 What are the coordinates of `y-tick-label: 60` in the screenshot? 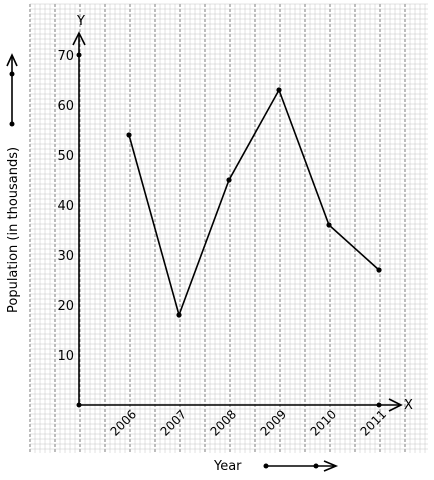 It's located at (65, 106).